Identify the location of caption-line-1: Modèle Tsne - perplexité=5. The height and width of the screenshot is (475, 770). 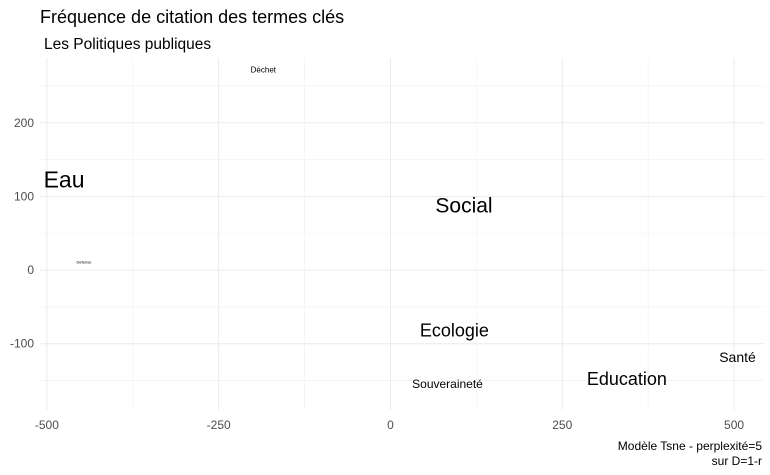
(690, 446).